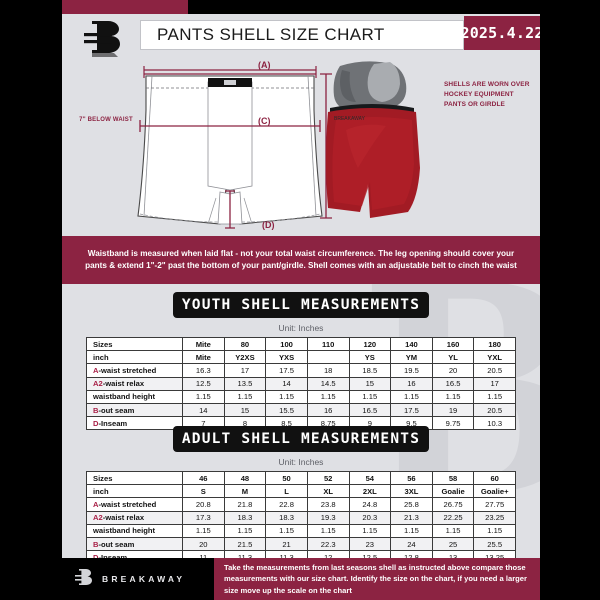 The image size is (600, 600). What do you see at coordinates (453, 383) in the screenshot?
I see `table-cell: 16.5` at bounding box center [453, 383].